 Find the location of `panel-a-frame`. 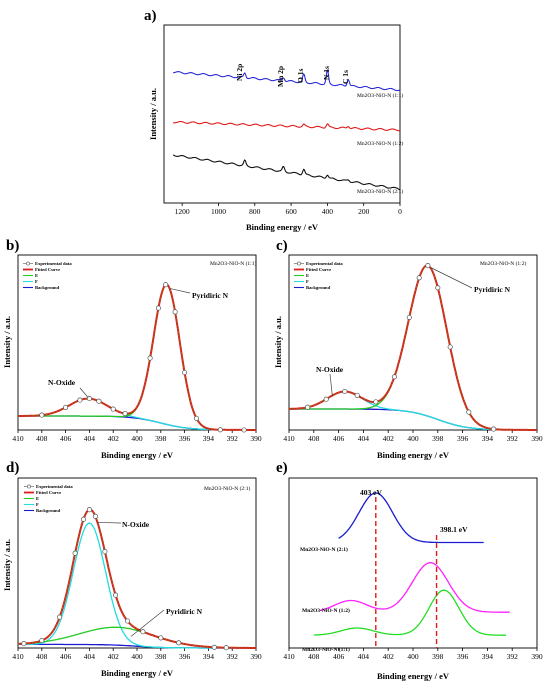

panel-a-frame is located at coordinates (282, 114).